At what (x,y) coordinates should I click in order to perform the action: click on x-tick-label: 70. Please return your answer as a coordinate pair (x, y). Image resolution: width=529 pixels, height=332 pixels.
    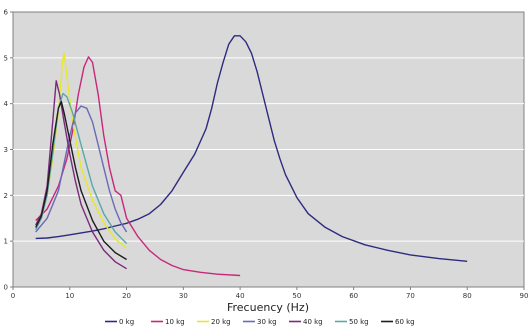
    Looking at the image, I should click on (410, 296).